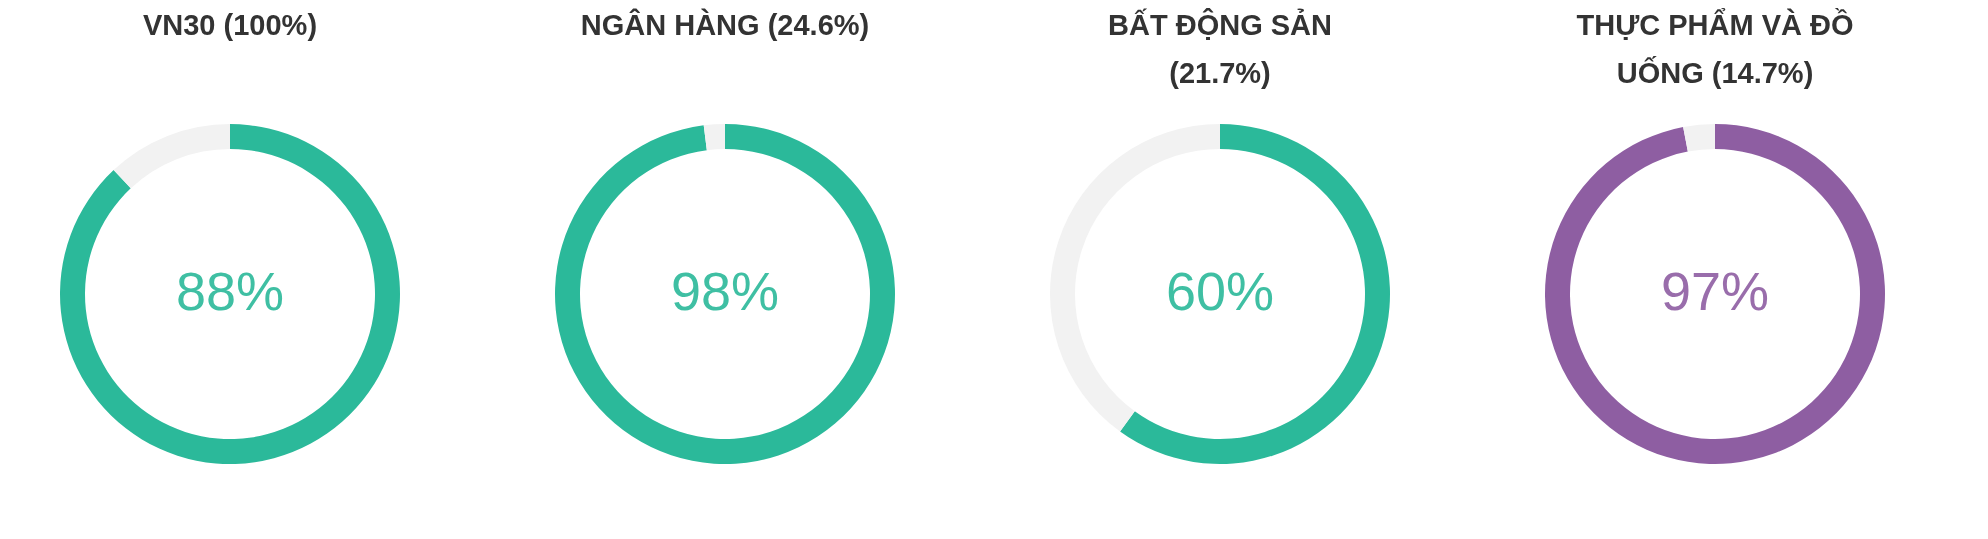 This screenshot has width=1988, height=539. Describe the element at coordinates (1715, 291) in the screenshot. I see `text: 97%` at that location.